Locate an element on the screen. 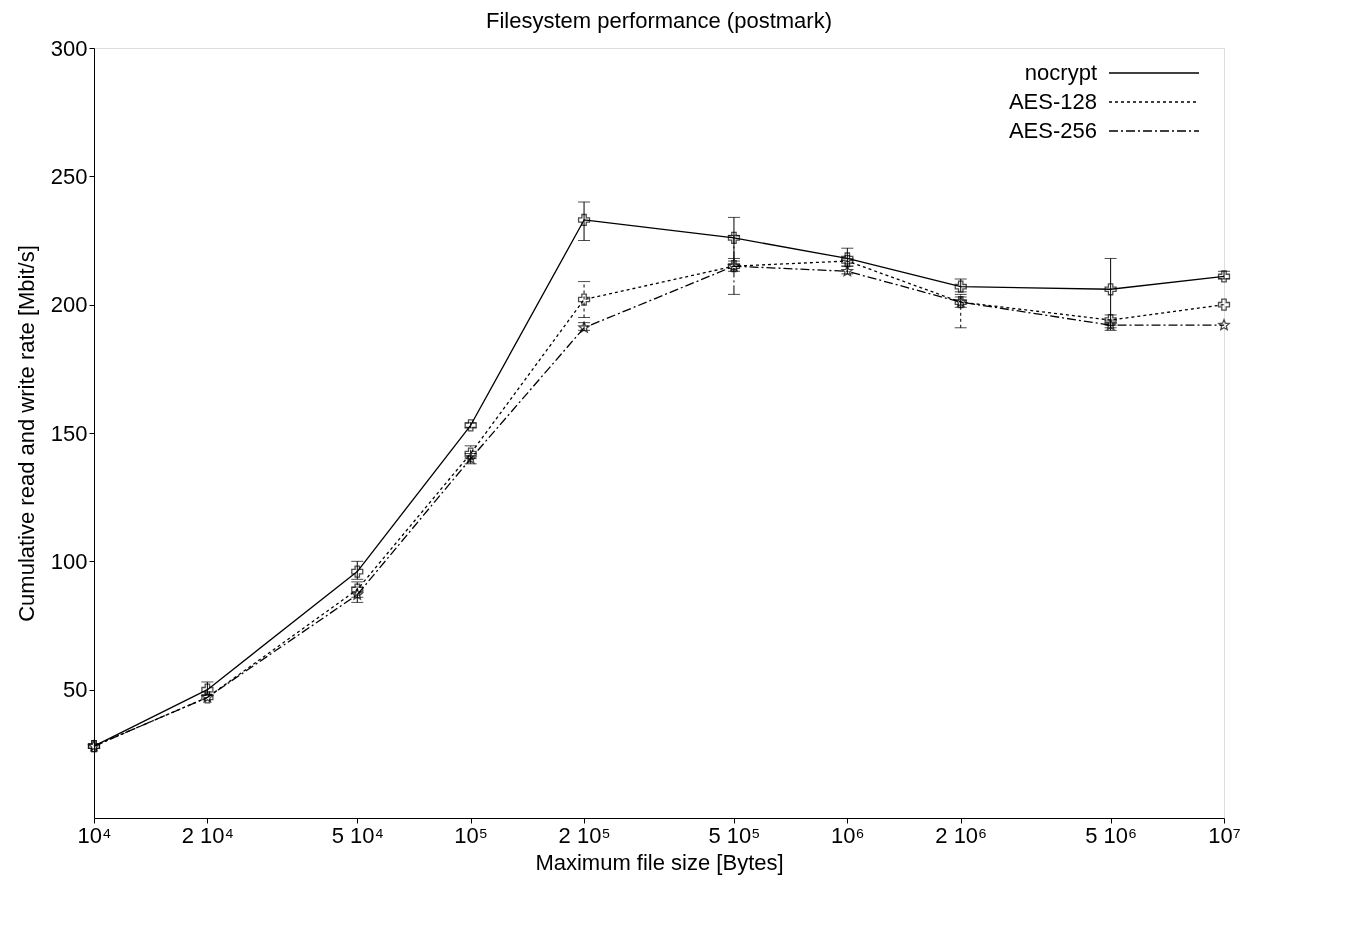 This screenshot has height=944, width=1353. x-tick-label: 5 10⁶ is located at coordinates (1111, 835).